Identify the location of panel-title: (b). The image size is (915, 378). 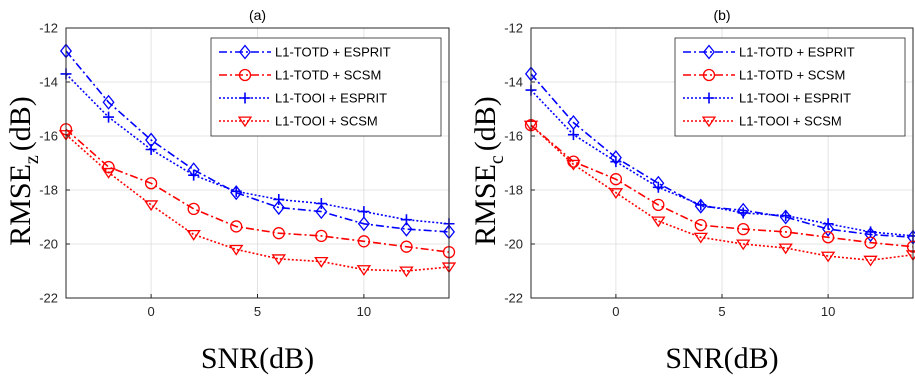
(721, 15).